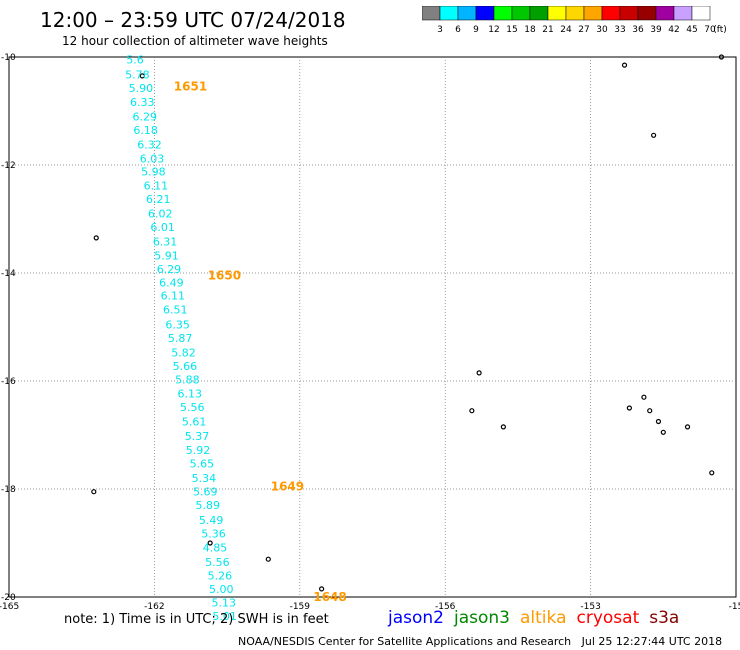 The width and height of the screenshot is (740, 650). I want to click on wave-height-label: 6.49, so click(171, 283).